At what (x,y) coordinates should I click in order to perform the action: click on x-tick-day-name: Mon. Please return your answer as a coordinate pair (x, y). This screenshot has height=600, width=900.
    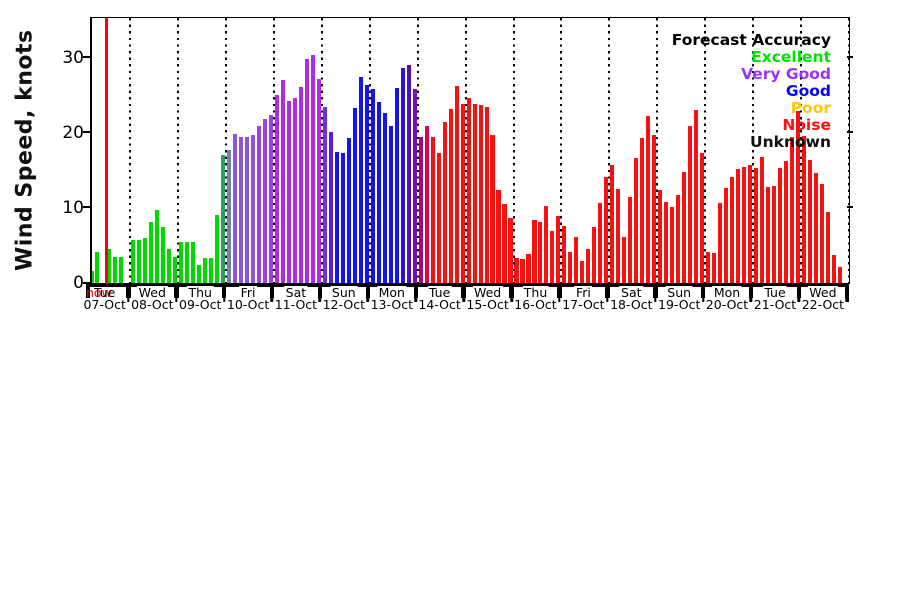
    Looking at the image, I should click on (727, 292).